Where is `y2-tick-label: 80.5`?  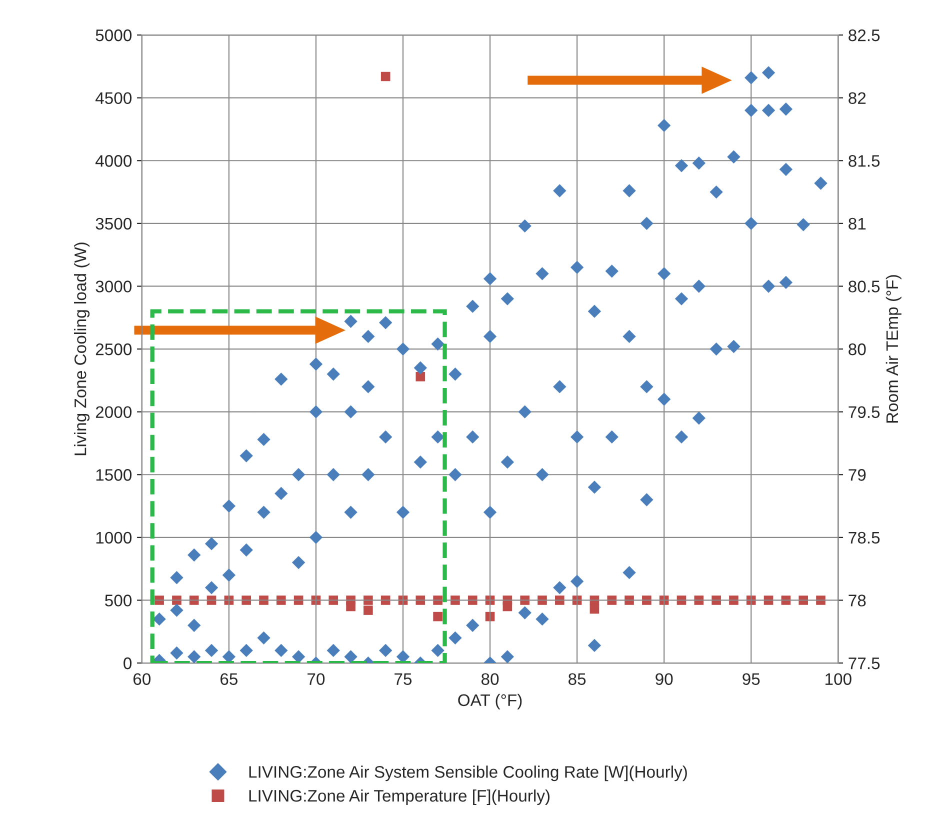
y2-tick-label: 80.5 is located at coordinates (864, 286).